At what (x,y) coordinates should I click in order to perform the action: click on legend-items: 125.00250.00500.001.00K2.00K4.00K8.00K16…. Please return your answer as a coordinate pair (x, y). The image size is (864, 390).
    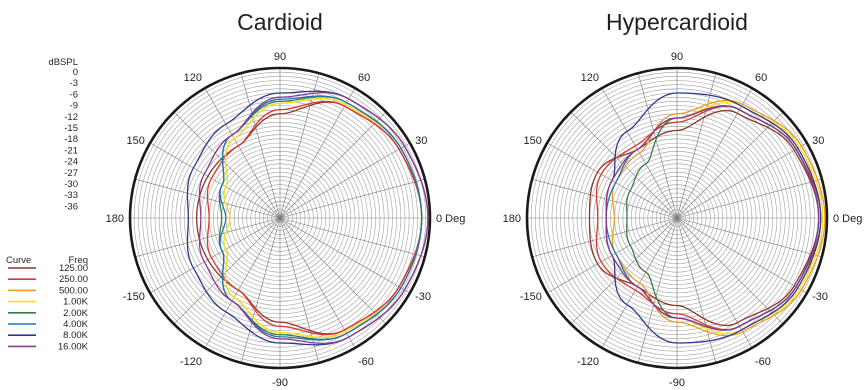
    Looking at the image, I should click on (48, 307).